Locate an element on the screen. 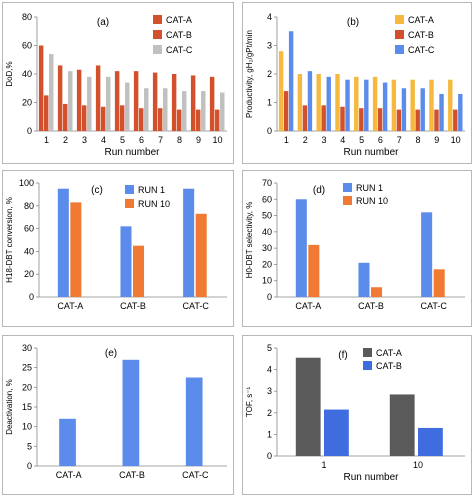 The height and width of the screenshot is (496, 474). chart-d-category-label: CAT-A is located at coordinates (308, 306).